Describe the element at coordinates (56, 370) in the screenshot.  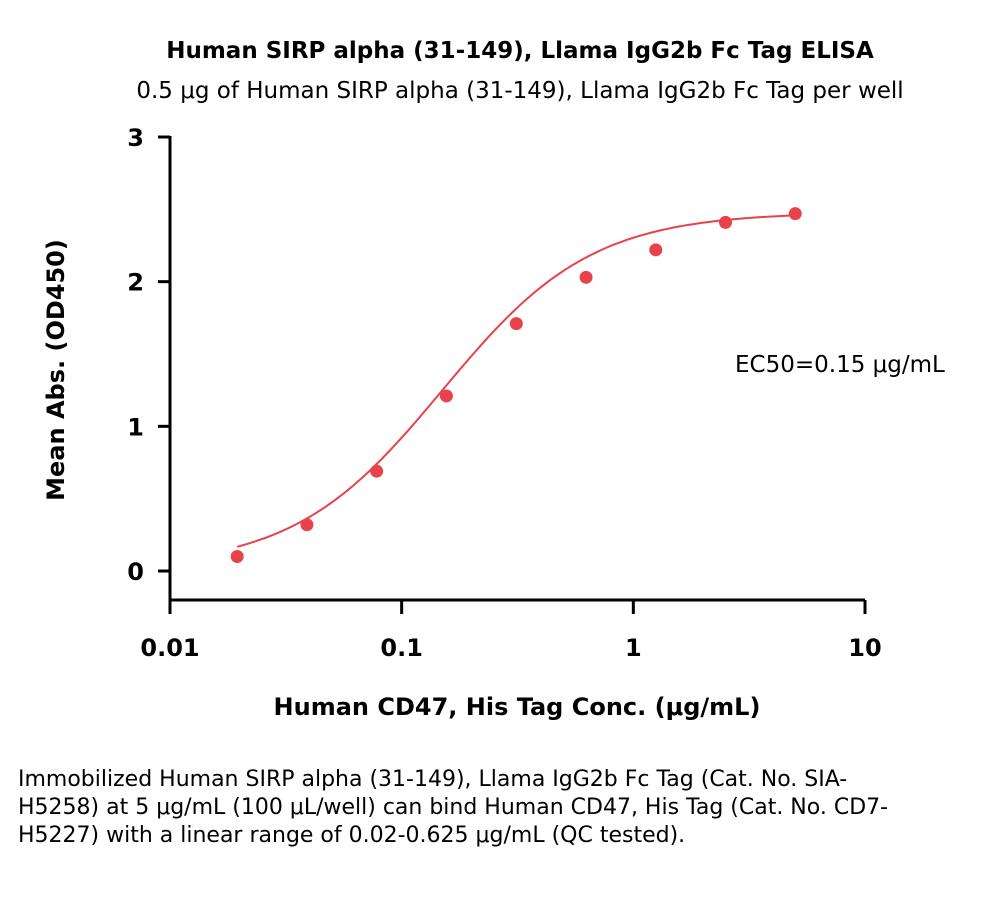
I see `y-axis-label: Mean Abs. (OD450)` at that location.